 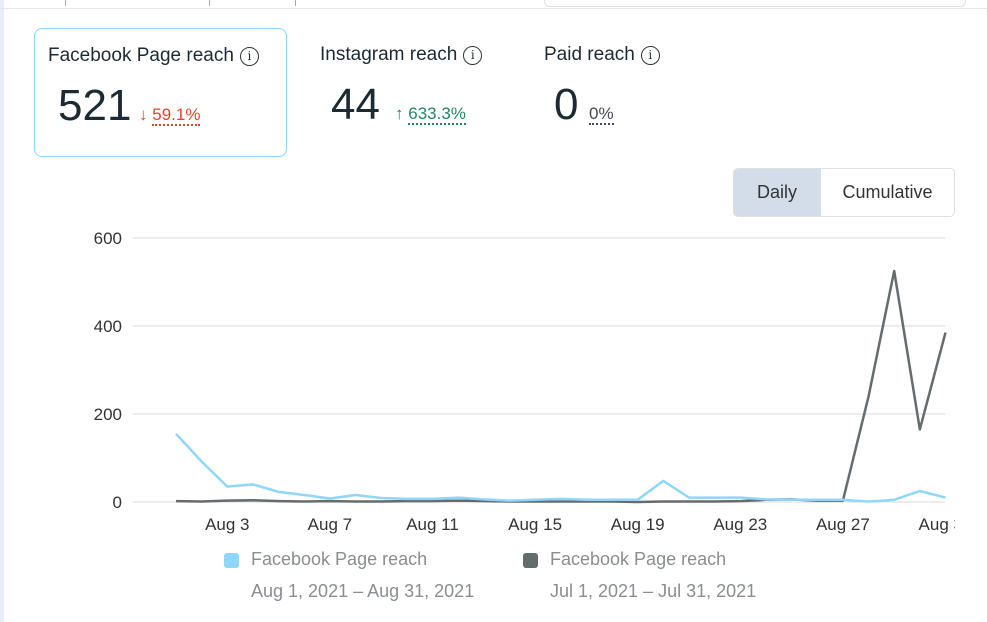 What do you see at coordinates (108, 326) in the screenshot?
I see `y-tick-label: 400` at bounding box center [108, 326].